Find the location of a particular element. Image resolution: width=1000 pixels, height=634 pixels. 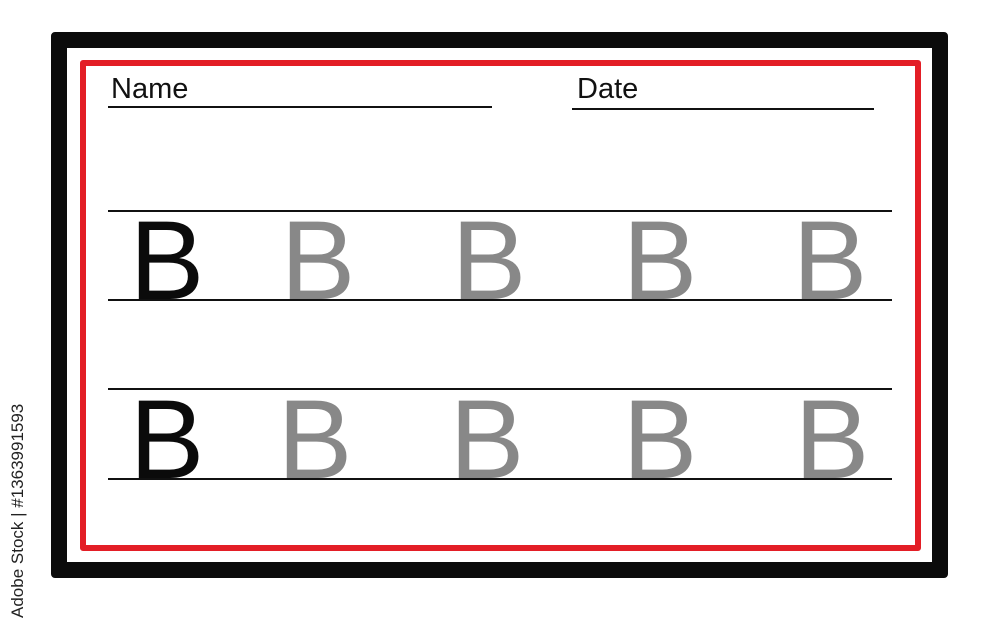

stock-watermark: Adobe Stock | #1363991593 is located at coordinates (17, 510).